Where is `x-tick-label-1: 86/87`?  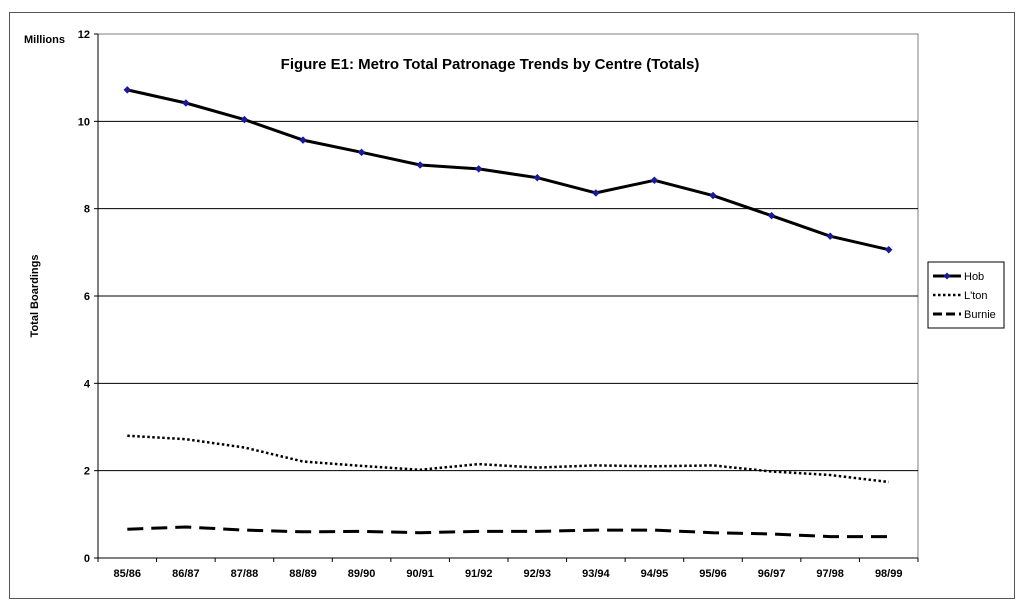 x-tick-label-1: 86/87 is located at coordinates (186, 574).